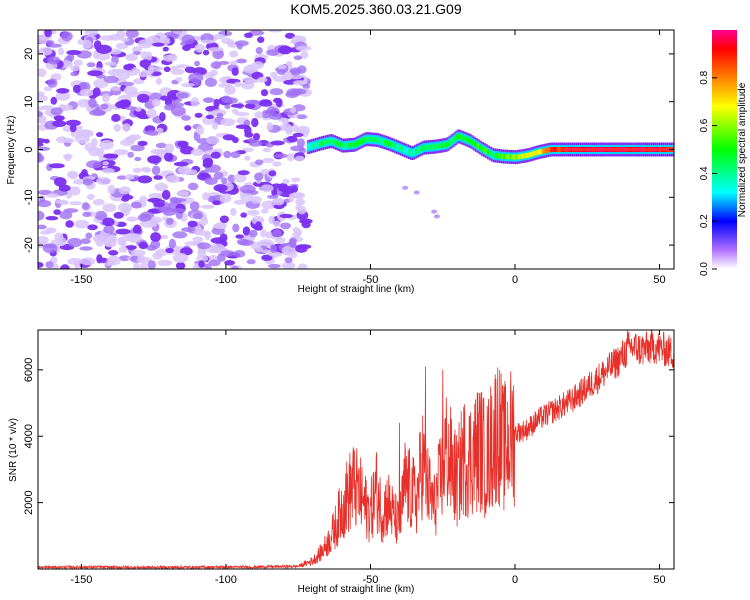  I want to click on spectrogram-x-tick-label: 0, so click(515, 280).